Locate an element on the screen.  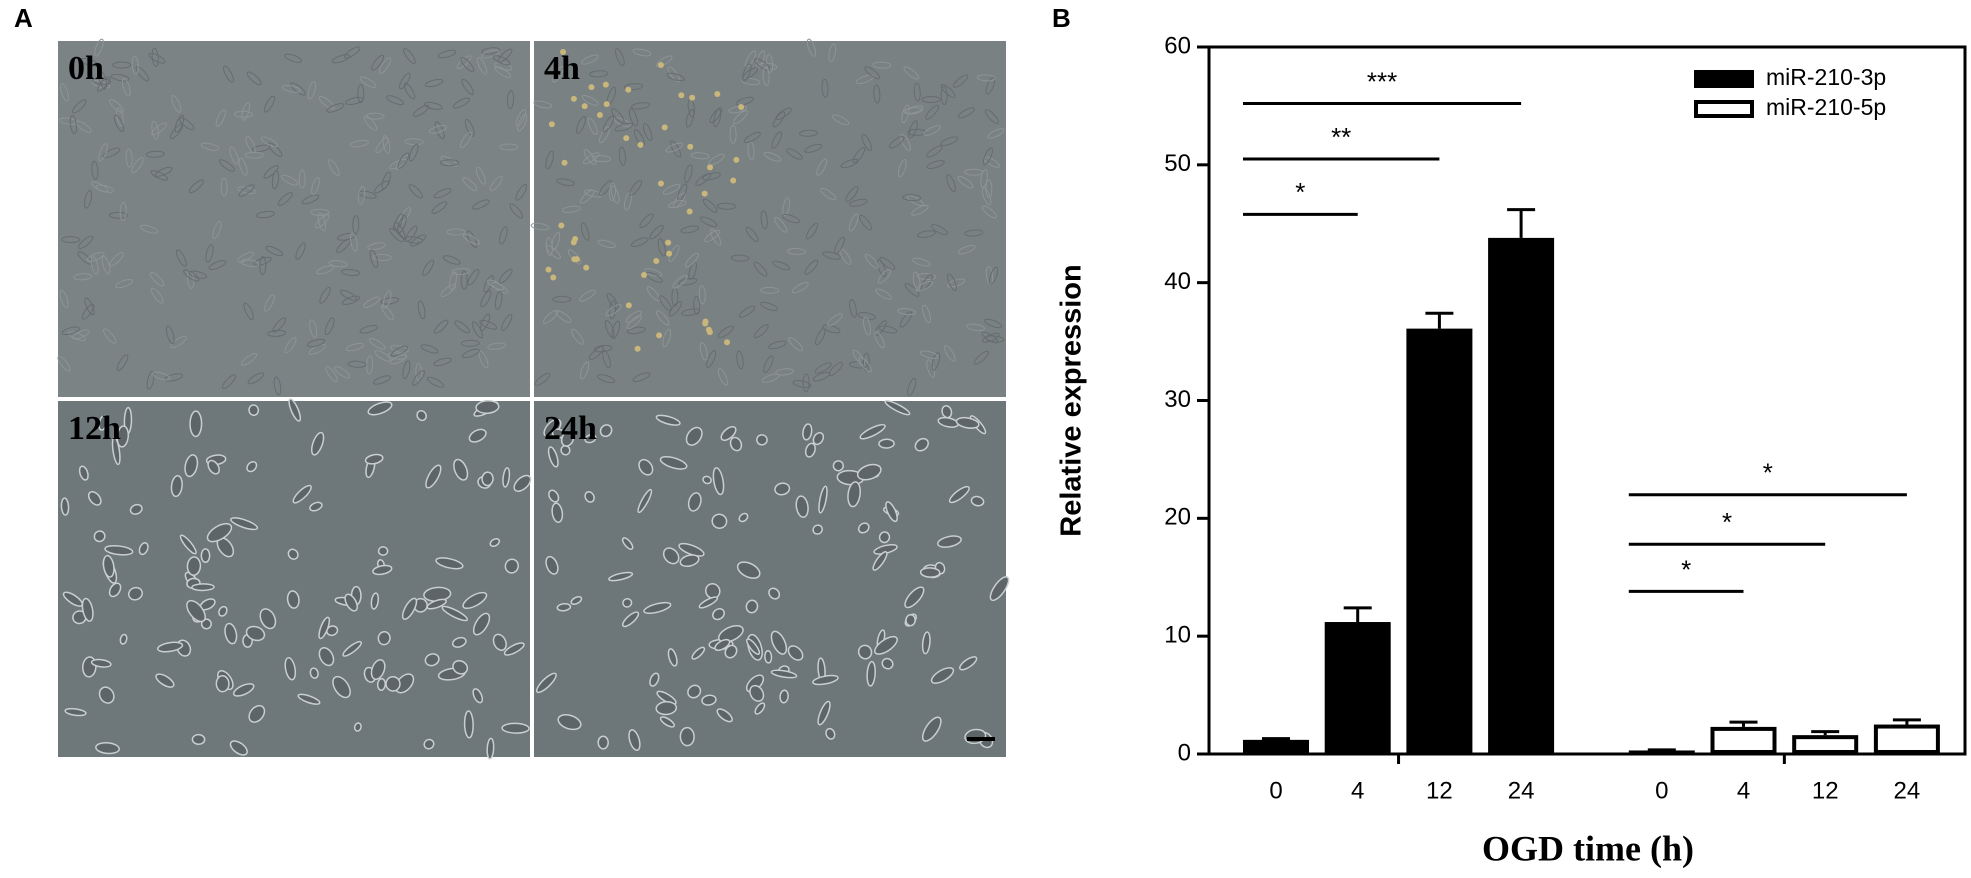
x-tick-label: 12 is located at coordinates (1439, 790).